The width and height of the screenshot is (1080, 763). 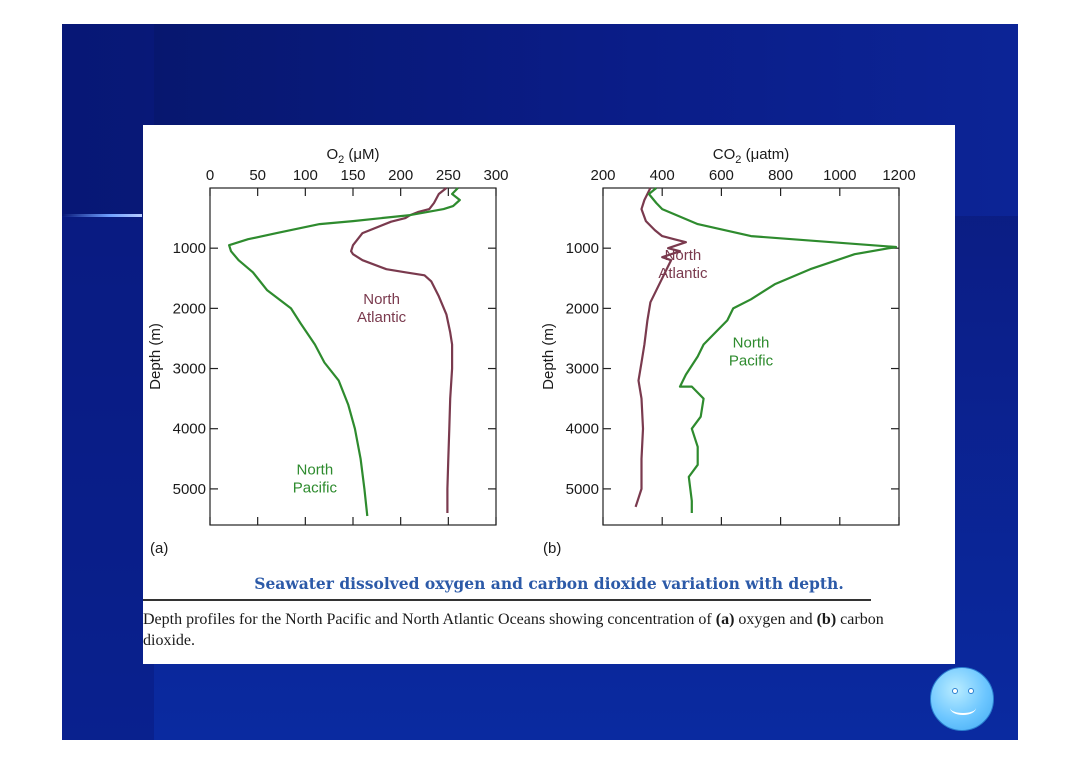 I want to click on panel-b-ytick-label-1: 2000, so click(x=582, y=308).